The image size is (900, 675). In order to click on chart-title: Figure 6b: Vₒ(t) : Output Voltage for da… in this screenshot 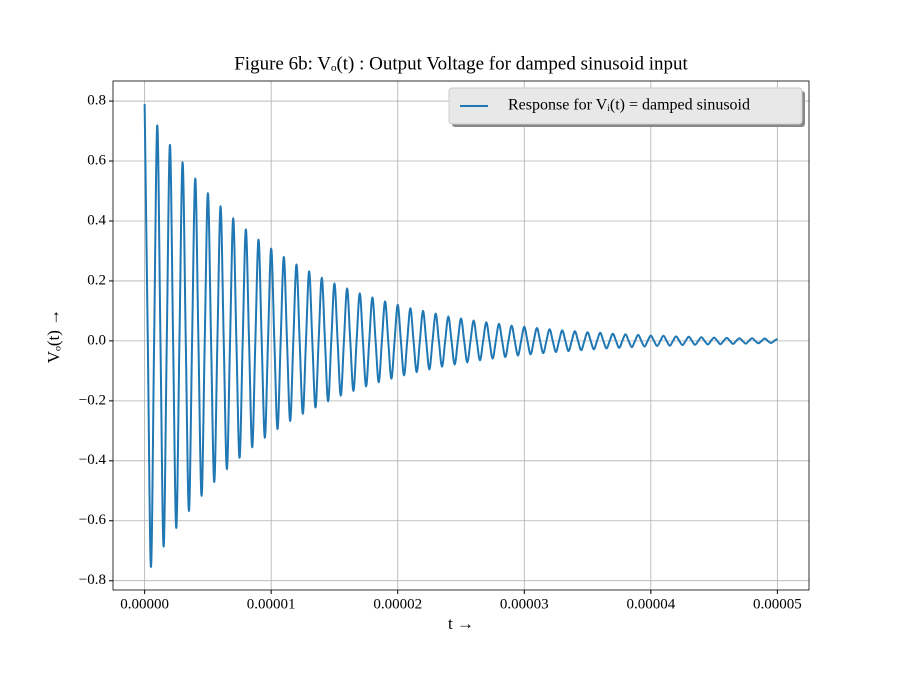, I will do `click(461, 63)`.